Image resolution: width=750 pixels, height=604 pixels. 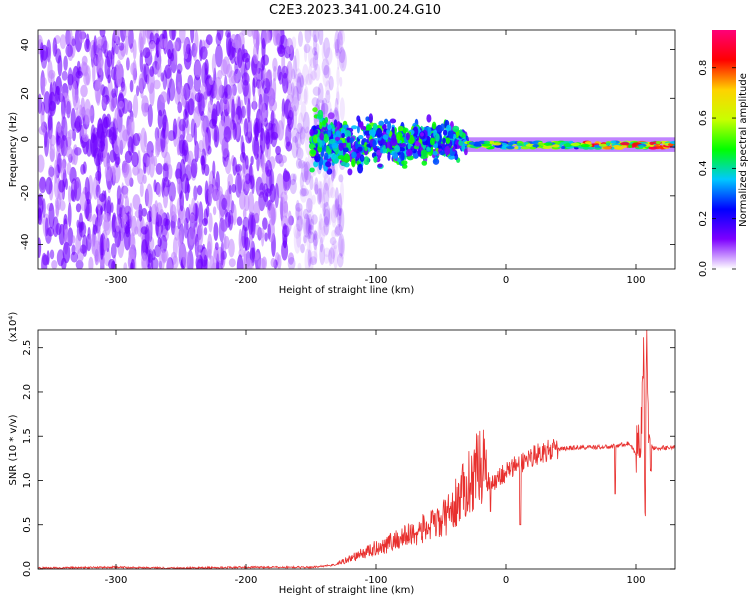 What do you see at coordinates (635, 580) in the screenshot?
I see `snr-xtick-label: 100` at bounding box center [635, 580].